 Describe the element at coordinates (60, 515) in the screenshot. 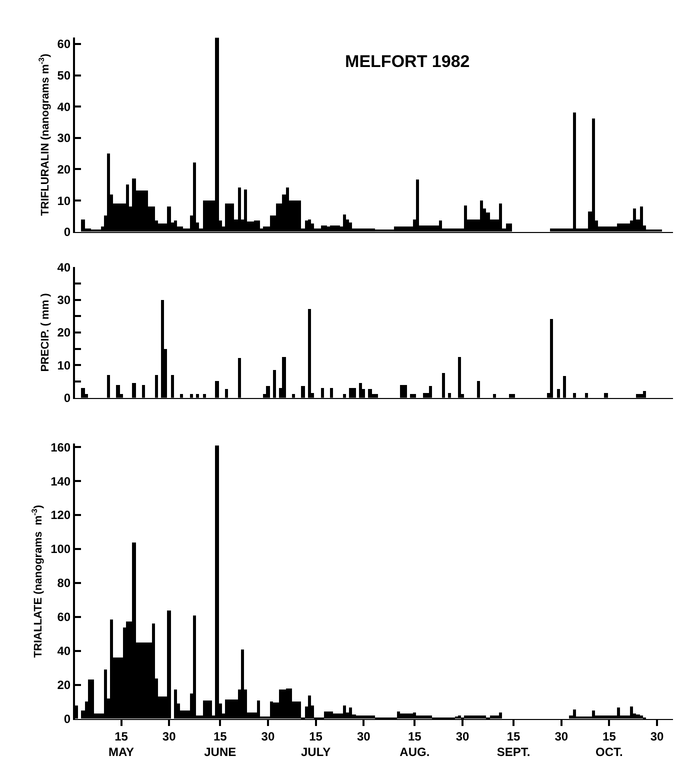

I see `y-tick-label: 120` at that location.